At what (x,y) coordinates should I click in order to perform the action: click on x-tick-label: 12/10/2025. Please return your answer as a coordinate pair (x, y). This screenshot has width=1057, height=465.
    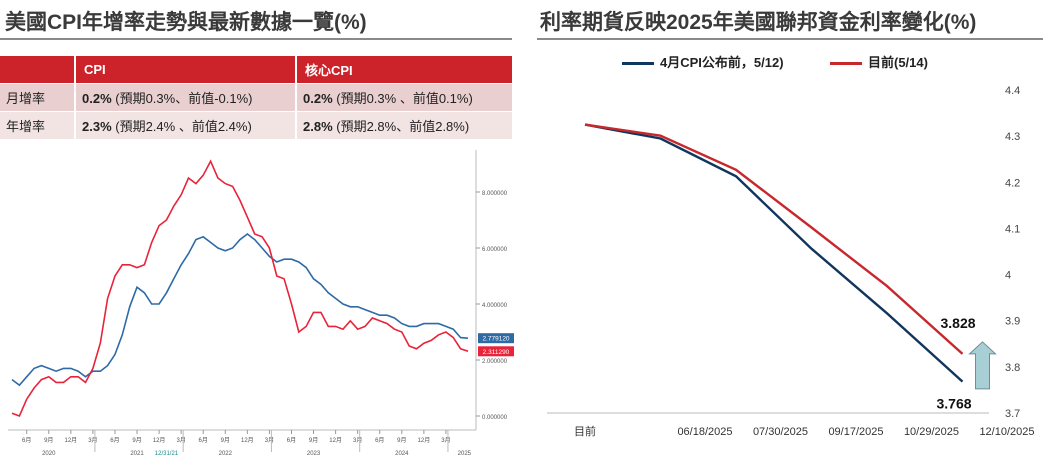
    Looking at the image, I should click on (1006, 432).